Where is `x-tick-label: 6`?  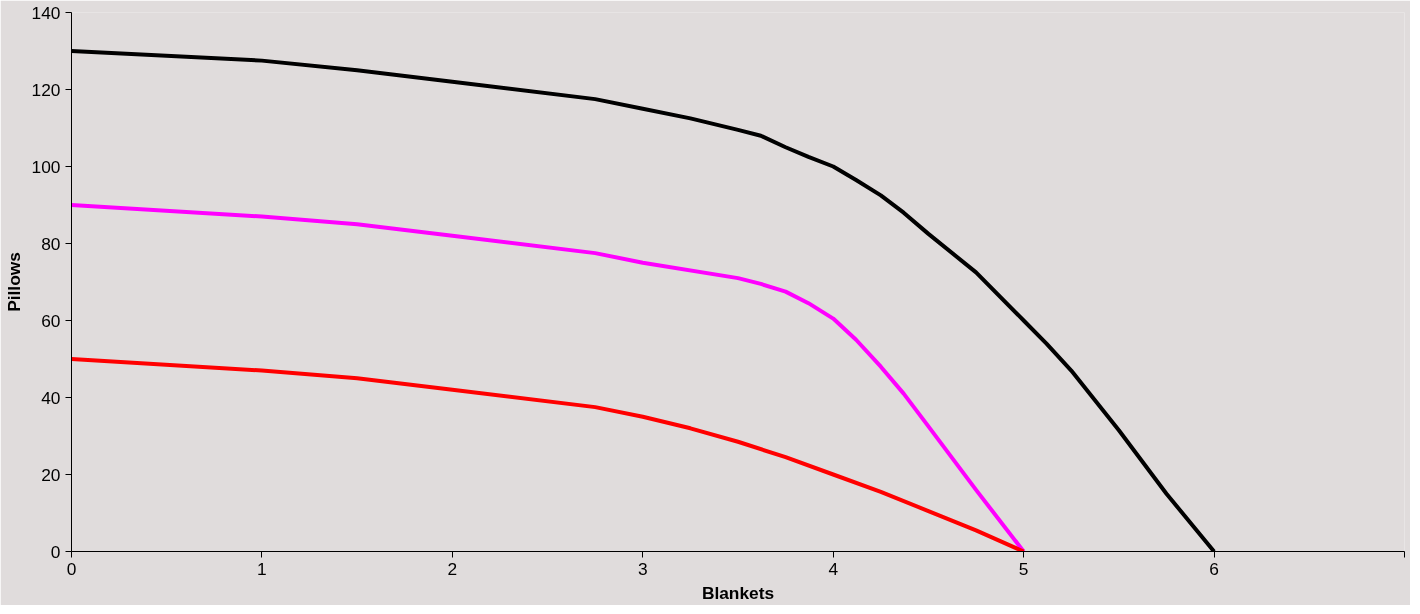
x-tick-label: 6 is located at coordinates (1214, 568).